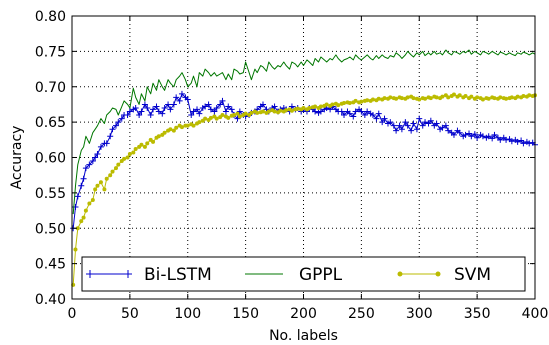 The image size is (549, 345). Describe the element at coordinates (535, 314) in the screenshot. I see `x-tick-label: 400` at that location.